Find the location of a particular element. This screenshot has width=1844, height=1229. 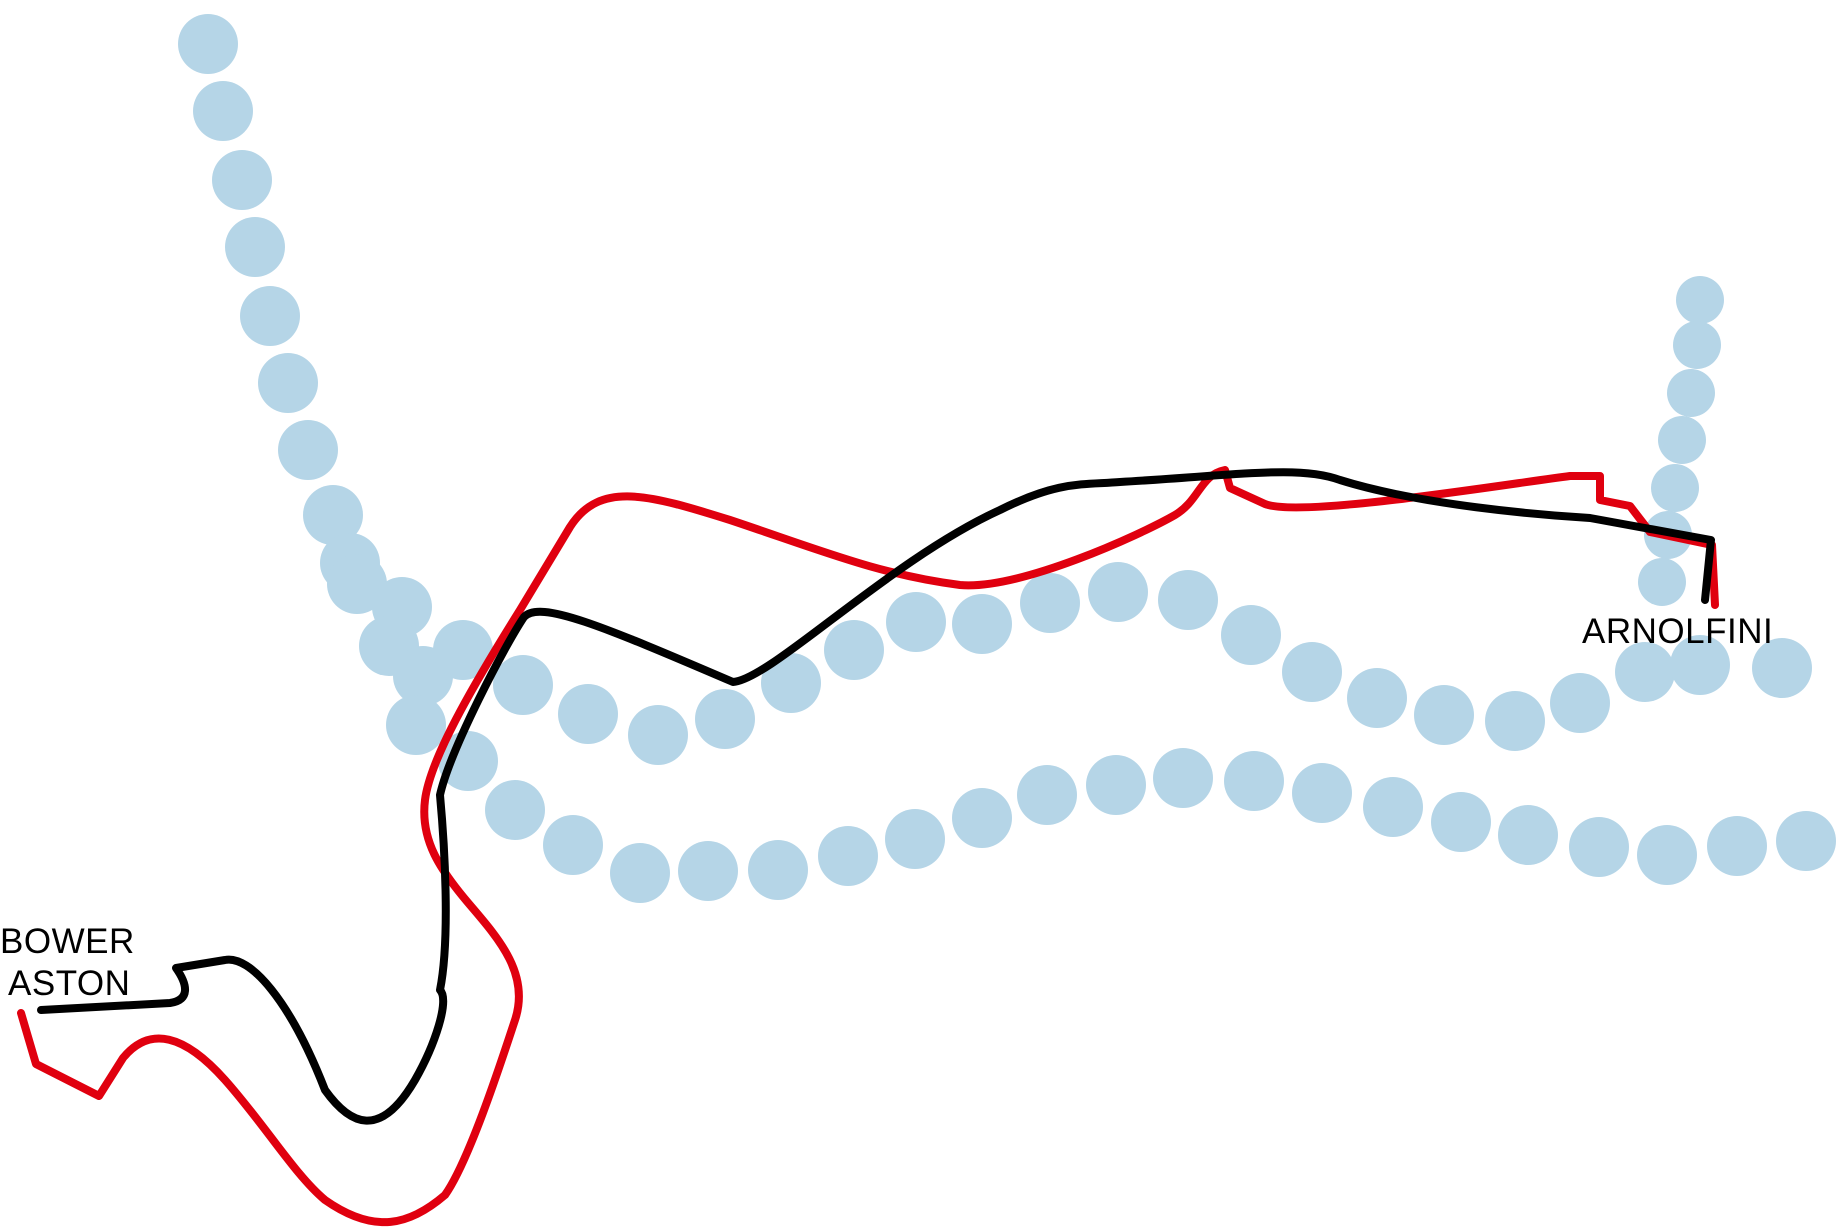

start-label-line1: BOWER is located at coordinates (67, 941).